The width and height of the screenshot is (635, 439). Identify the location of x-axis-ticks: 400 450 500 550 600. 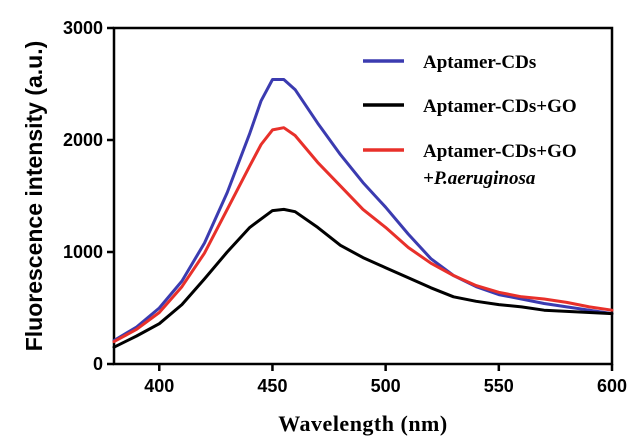
(385, 380).